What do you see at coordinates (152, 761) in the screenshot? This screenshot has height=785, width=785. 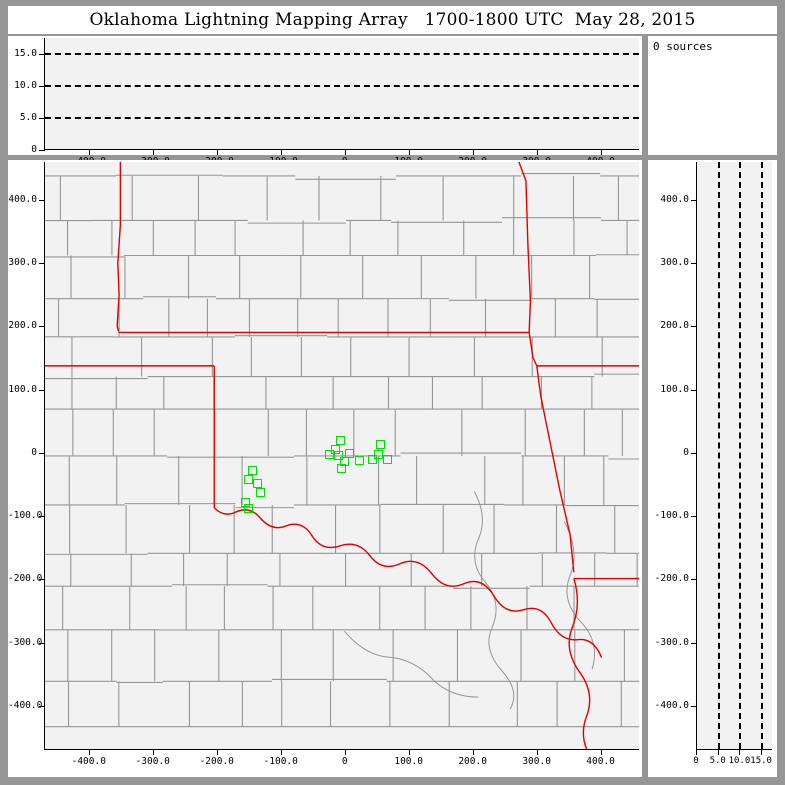 I see `x-tick-label: -300.0` at bounding box center [152, 761].